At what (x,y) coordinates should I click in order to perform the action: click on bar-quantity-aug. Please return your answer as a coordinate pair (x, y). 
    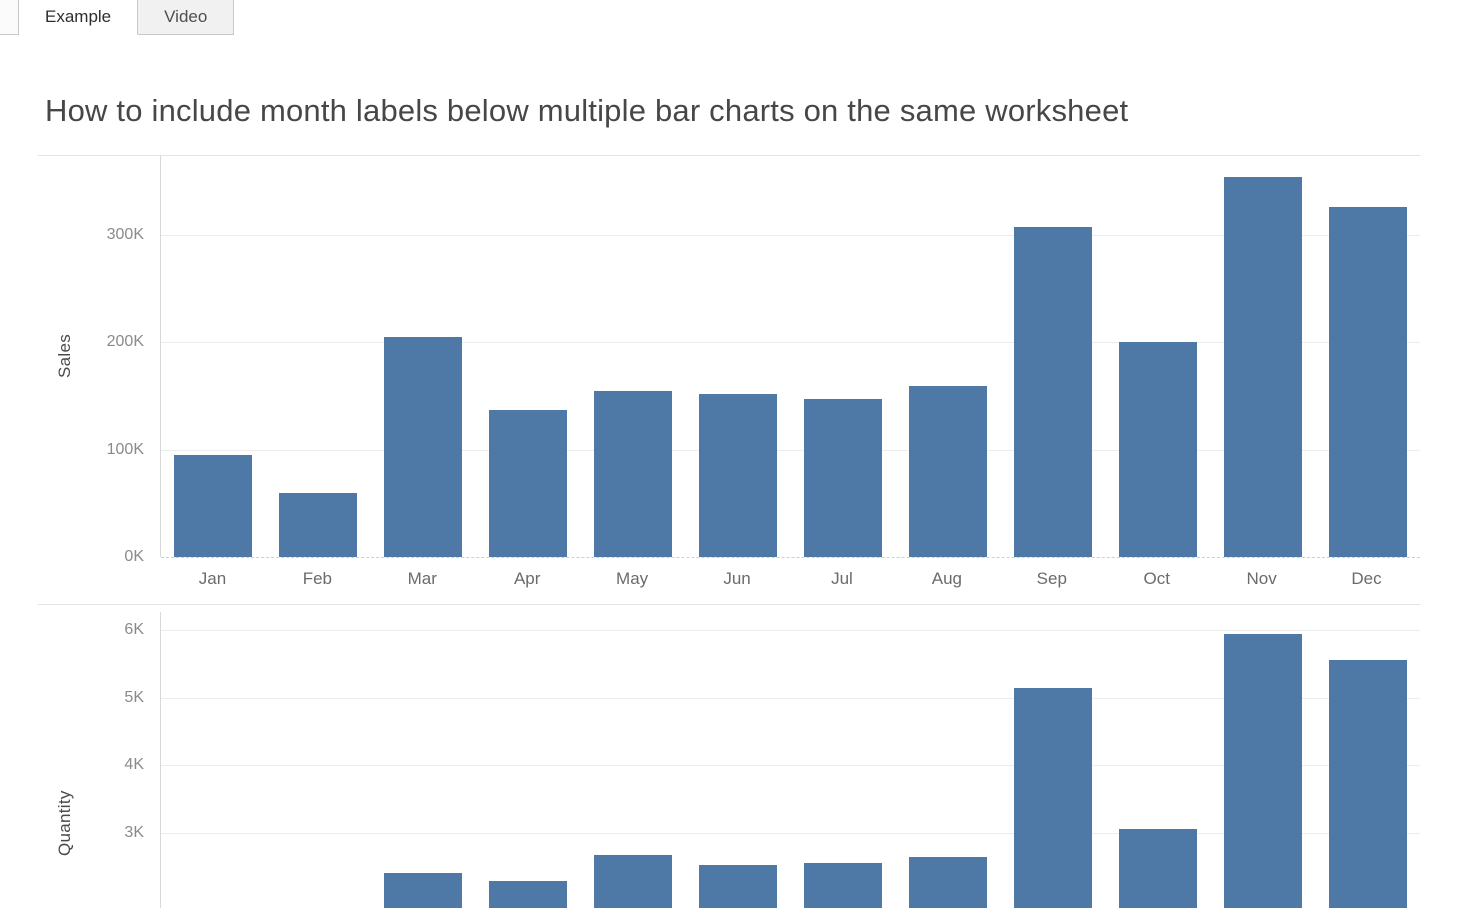
    Looking at the image, I should click on (947, 882).